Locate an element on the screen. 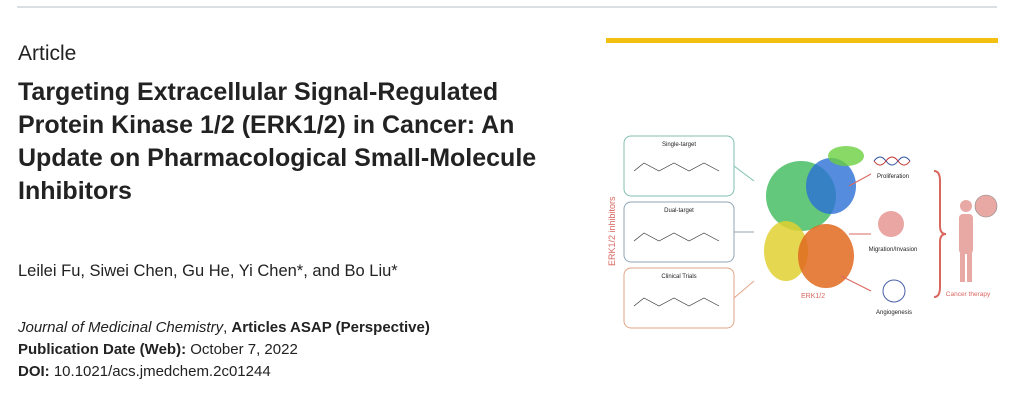  side-label: ERK1/2 inhibitors is located at coordinates (612, 231).